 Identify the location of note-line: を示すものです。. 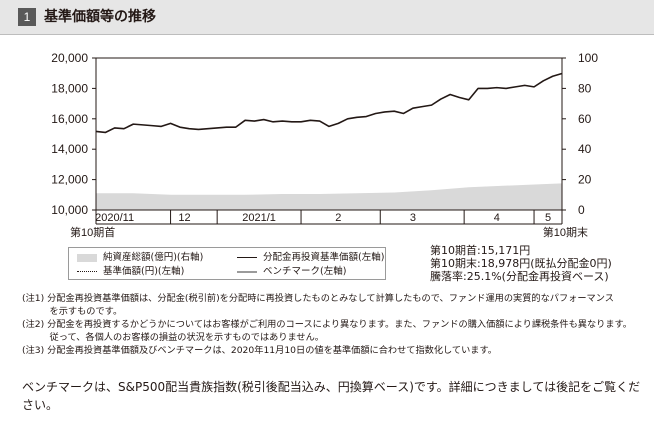
(72, 311).